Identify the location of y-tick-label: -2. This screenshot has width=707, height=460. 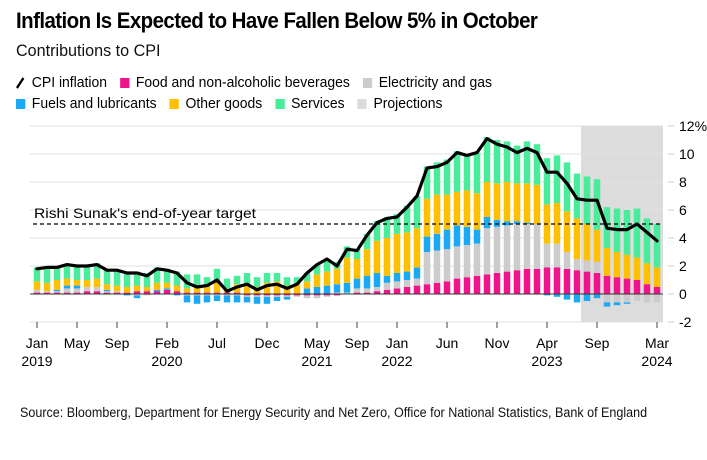
(685, 322).